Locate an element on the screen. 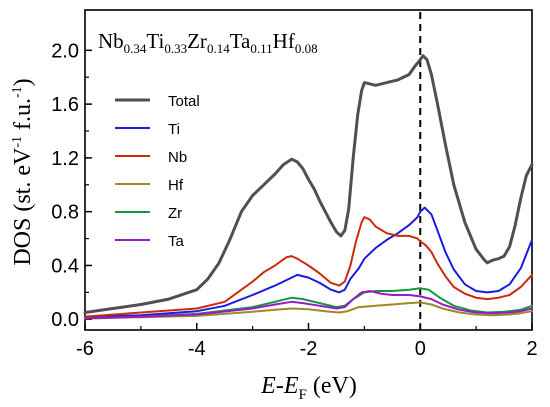 This screenshot has width=550, height=407. title-part-0-sub: 0.34 is located at coordinates (135, 48).